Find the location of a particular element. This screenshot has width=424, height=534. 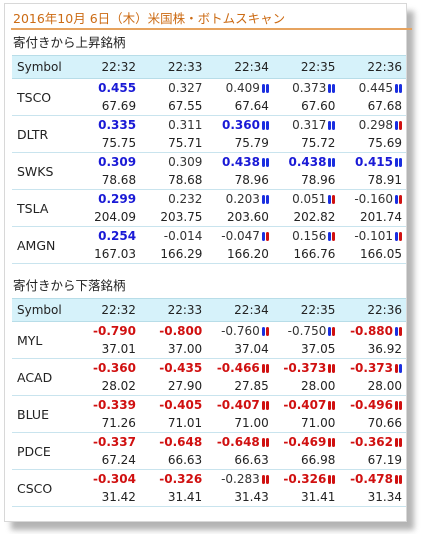

losers-section-label: 寄付きから下落銘柄 is located at coordinates (69, 285).